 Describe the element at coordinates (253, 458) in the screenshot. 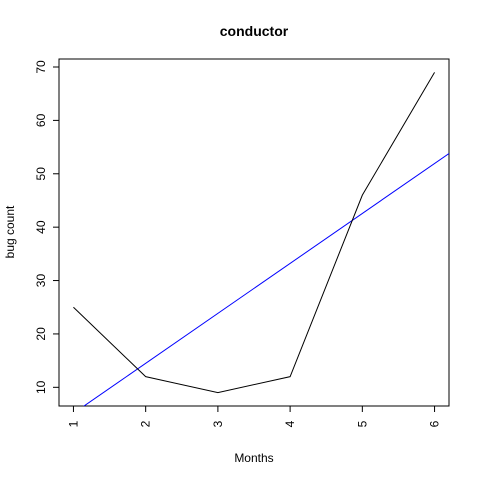

I see `x-axis-label: Months` at that location.